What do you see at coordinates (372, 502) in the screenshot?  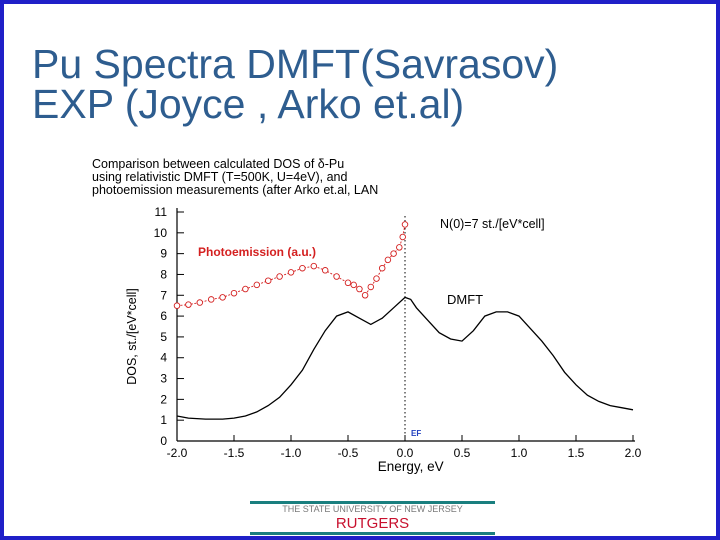 I see `footer-divider-top` at bounding box center [372, 502].